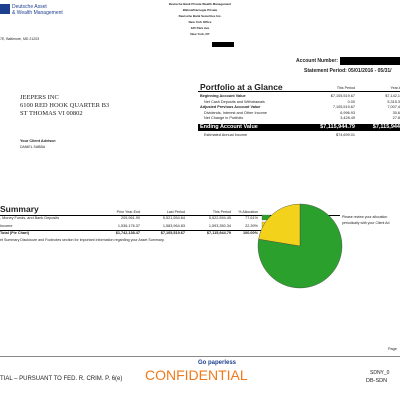  What do you see at coordinates (15, 233) in the screenshot?
I see `summary-label: Total (Pie Chart)` at bounding box center [15, 233].